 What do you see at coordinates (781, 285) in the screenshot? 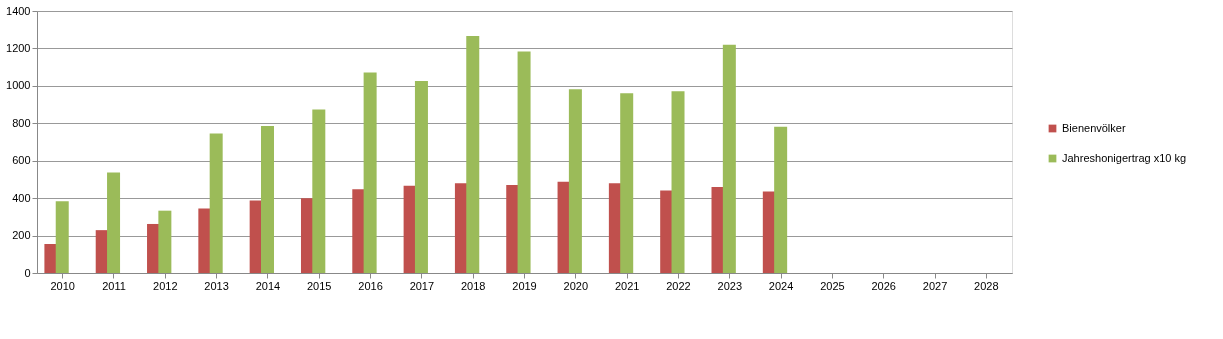
I see `x-tick-label: 2024` at bounding box center [781, 285].